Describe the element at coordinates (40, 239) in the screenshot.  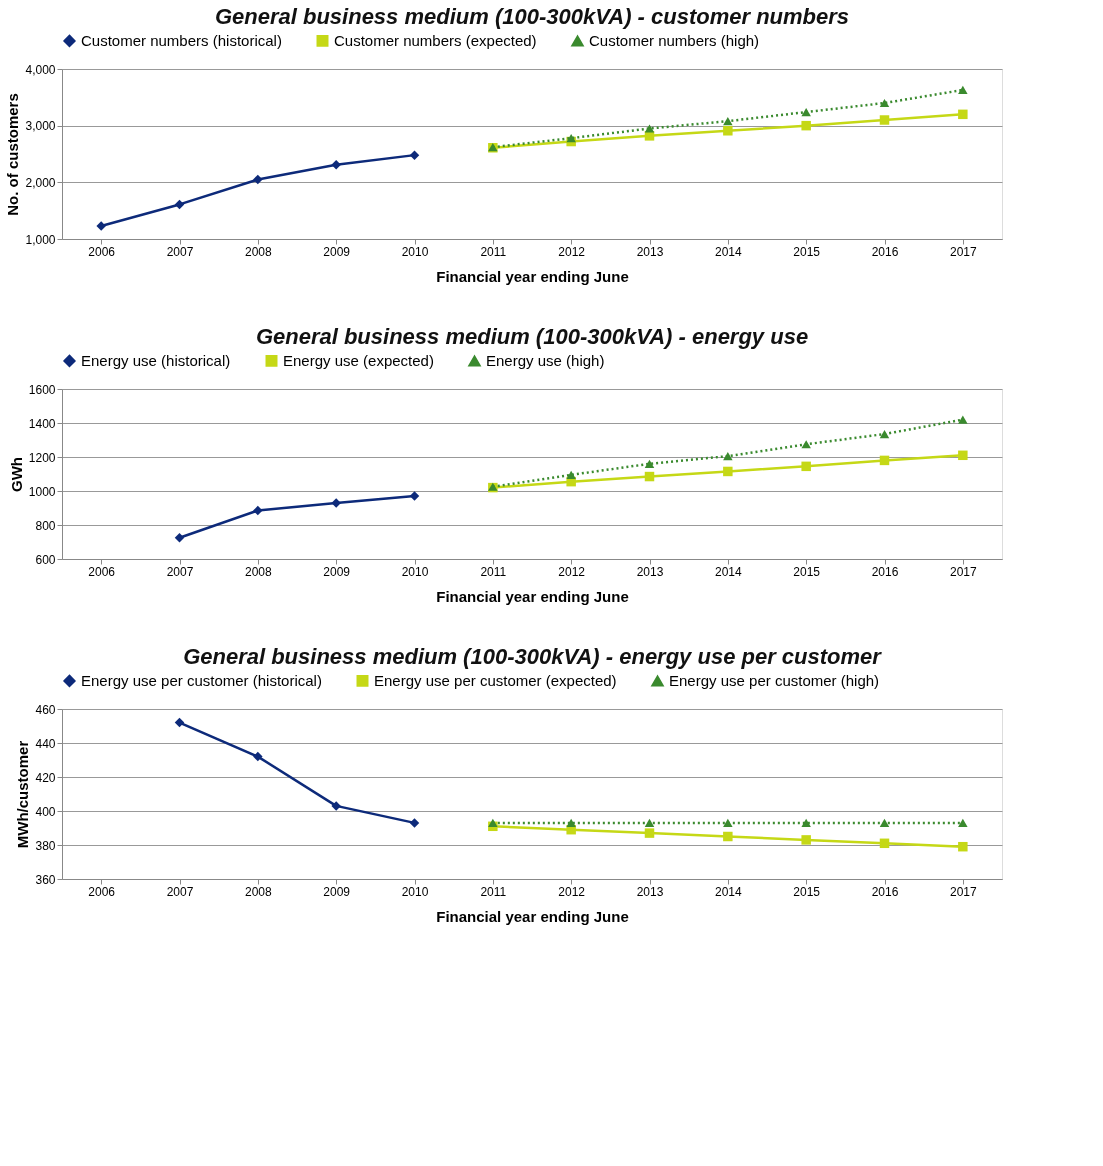
I see `y-tick-label: 1,000` at that location.